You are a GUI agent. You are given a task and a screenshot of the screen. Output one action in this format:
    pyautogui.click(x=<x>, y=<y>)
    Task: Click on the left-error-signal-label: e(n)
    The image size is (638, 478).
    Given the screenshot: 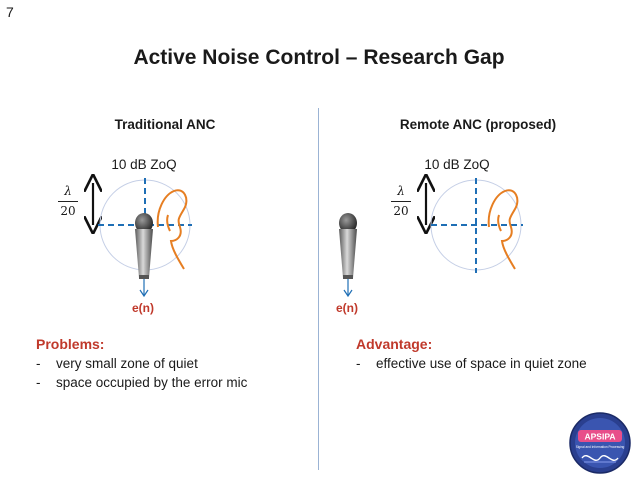 What is the action you would take?
    pyautogui.click(x=143, y=308)
    